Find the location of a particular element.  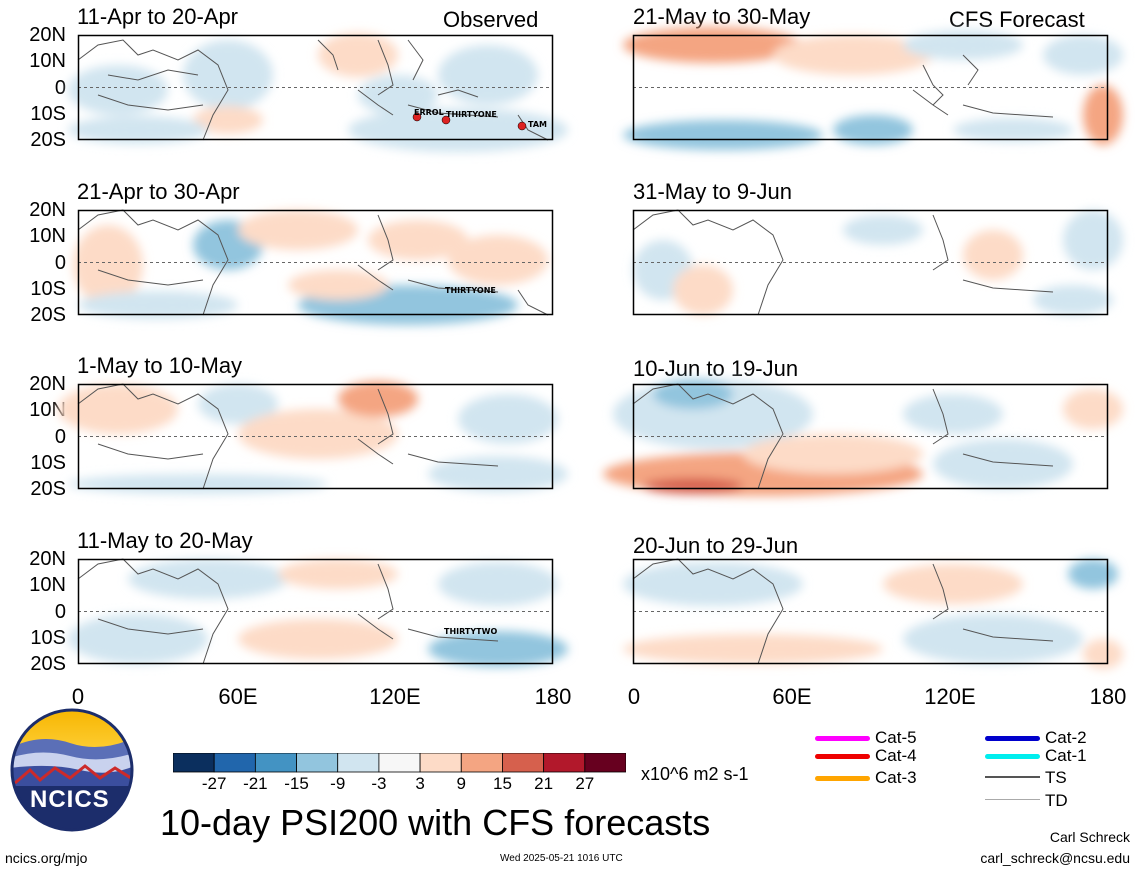

x-tick-right-0: 0 is located at coordinates (634, 696).